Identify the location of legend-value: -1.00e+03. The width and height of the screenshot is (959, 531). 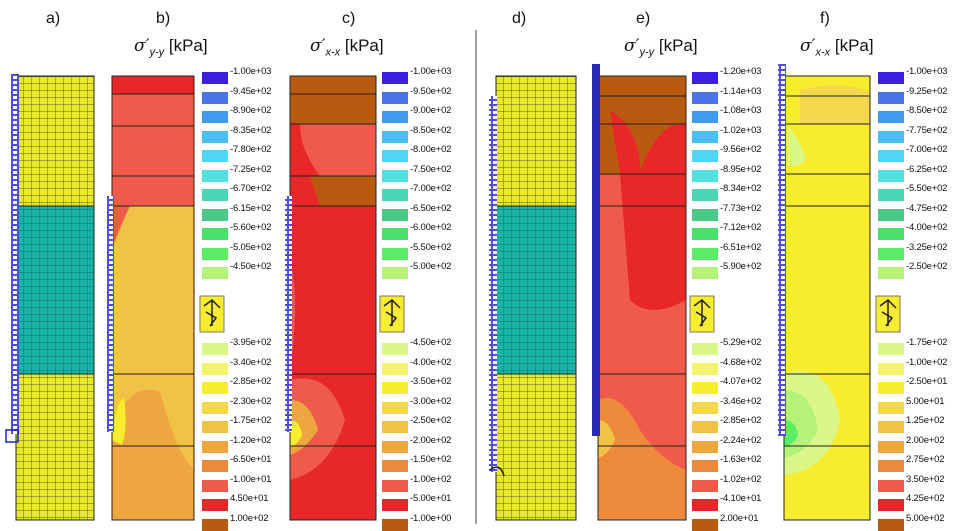
(927, 71).